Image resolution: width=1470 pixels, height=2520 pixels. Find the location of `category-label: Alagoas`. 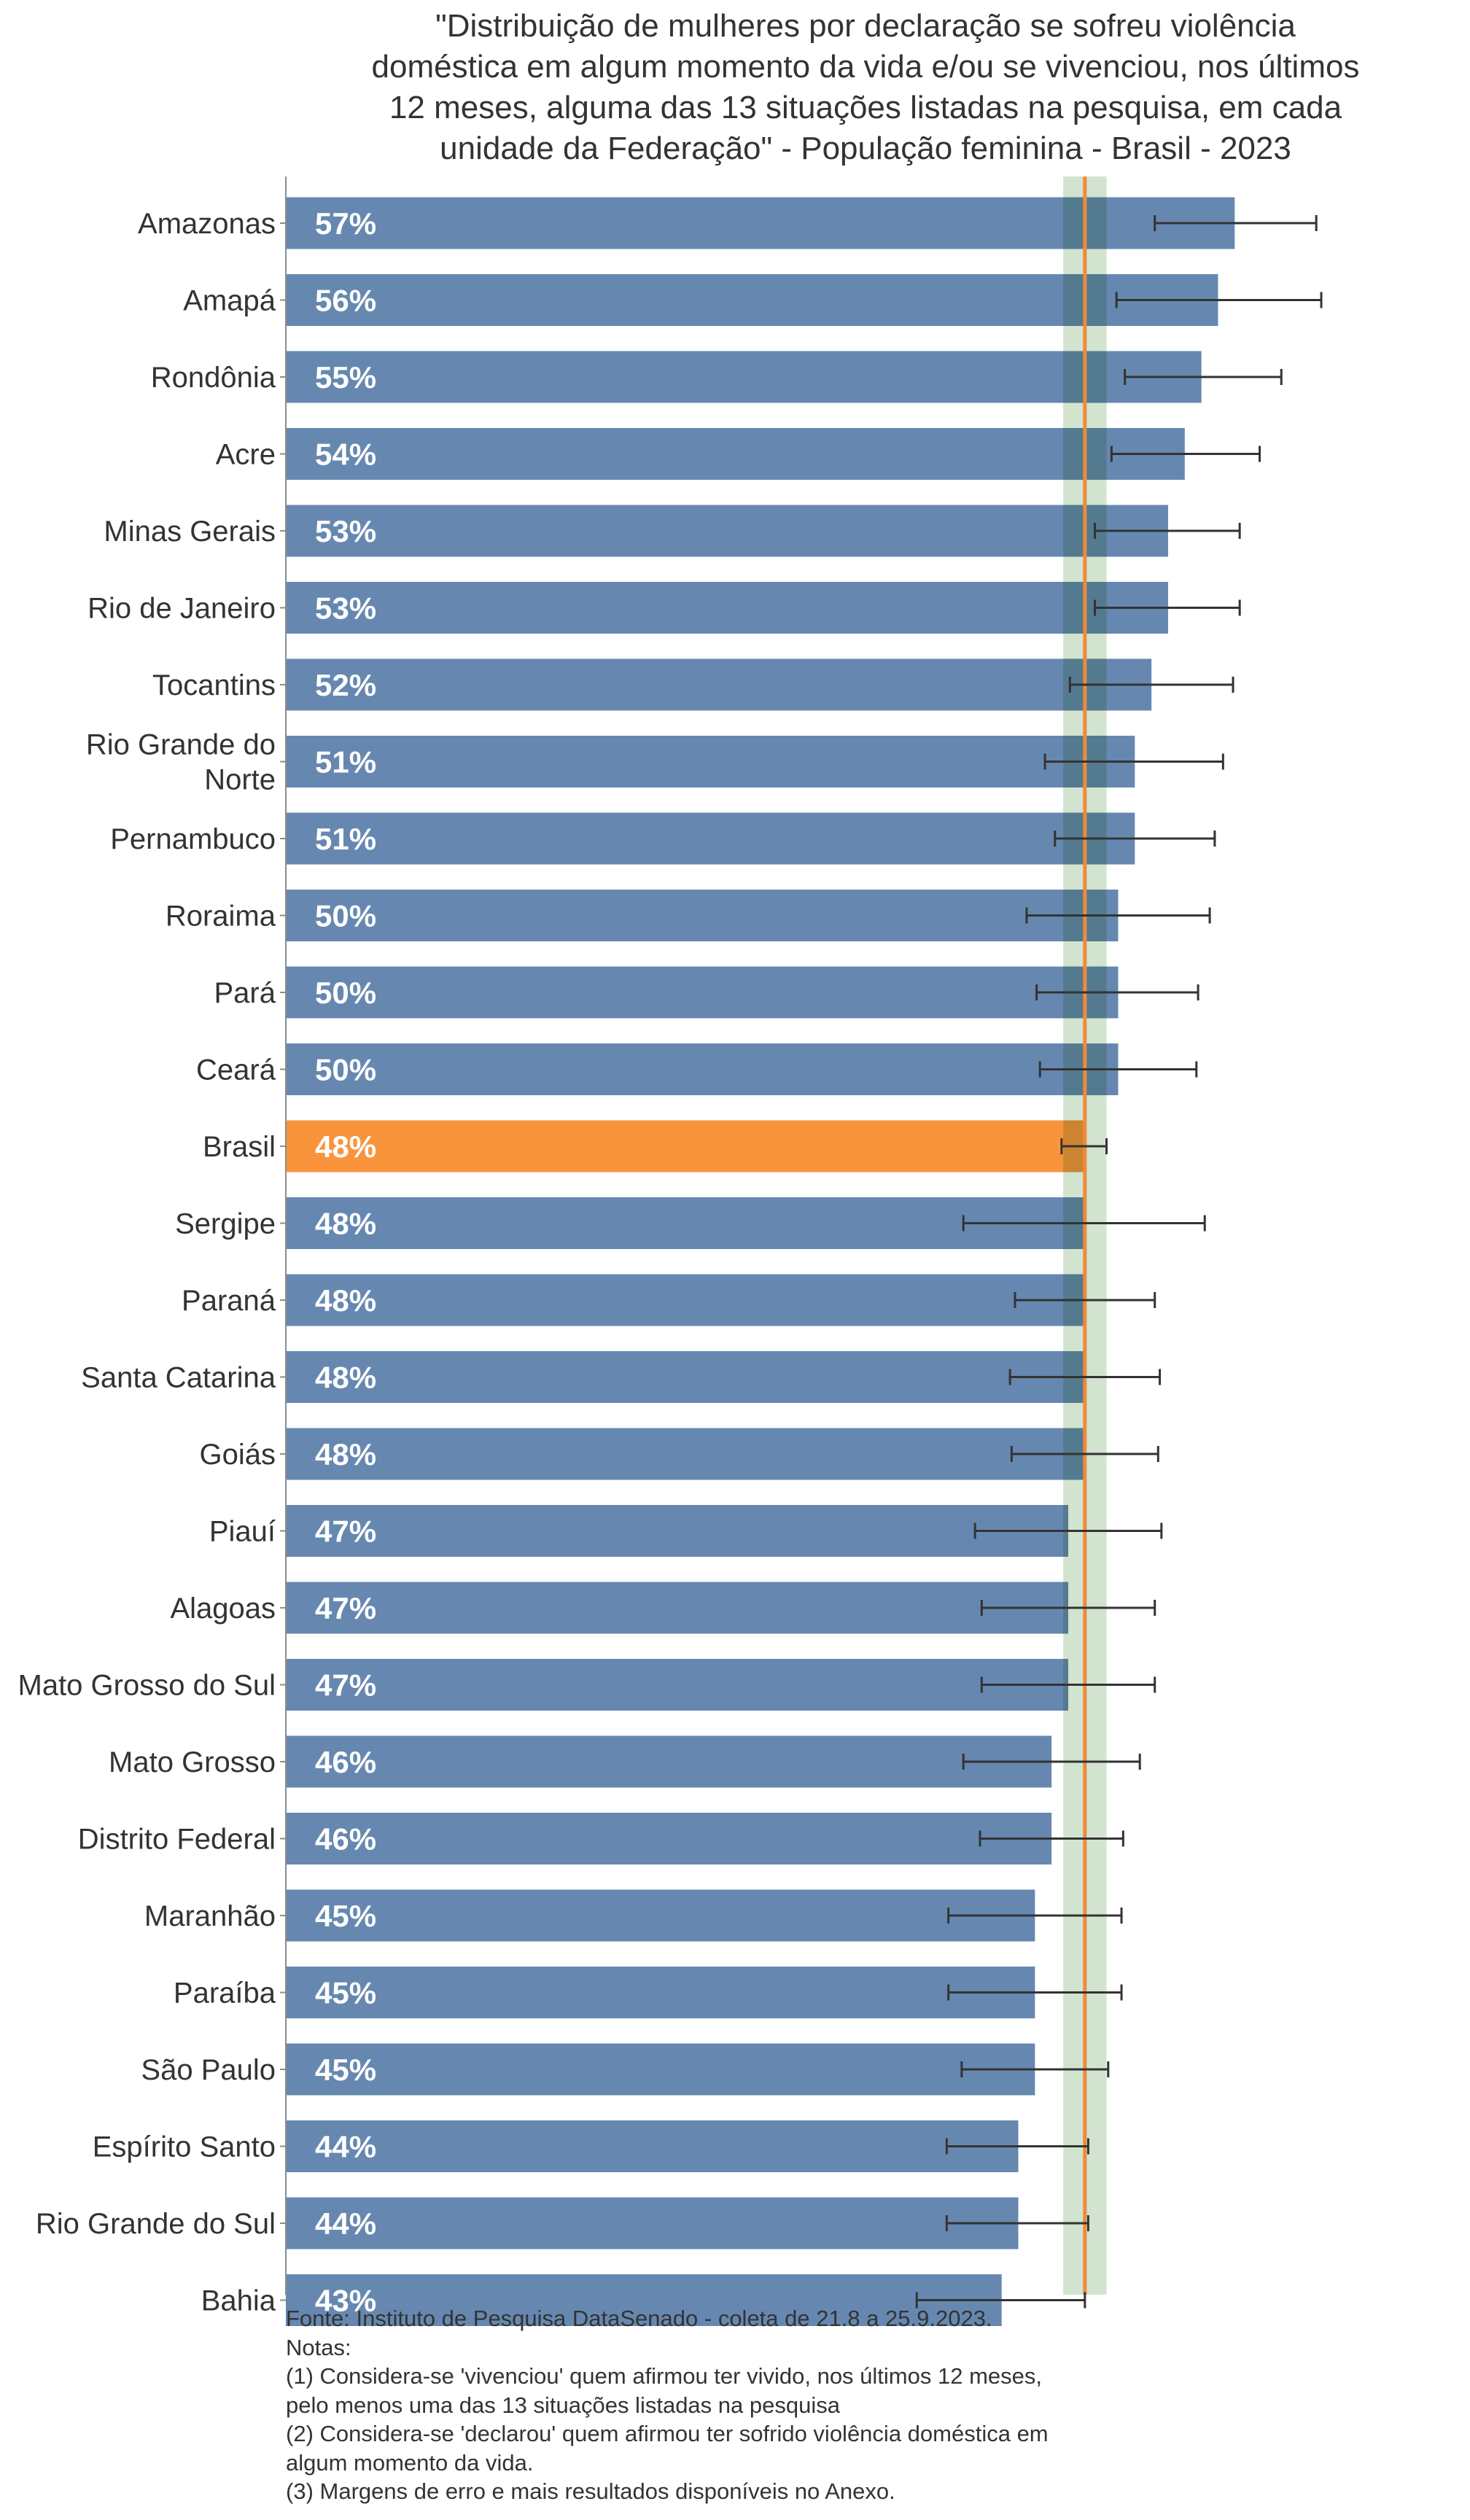

category-label: Alagoas is located at coordinates (223, 1608).